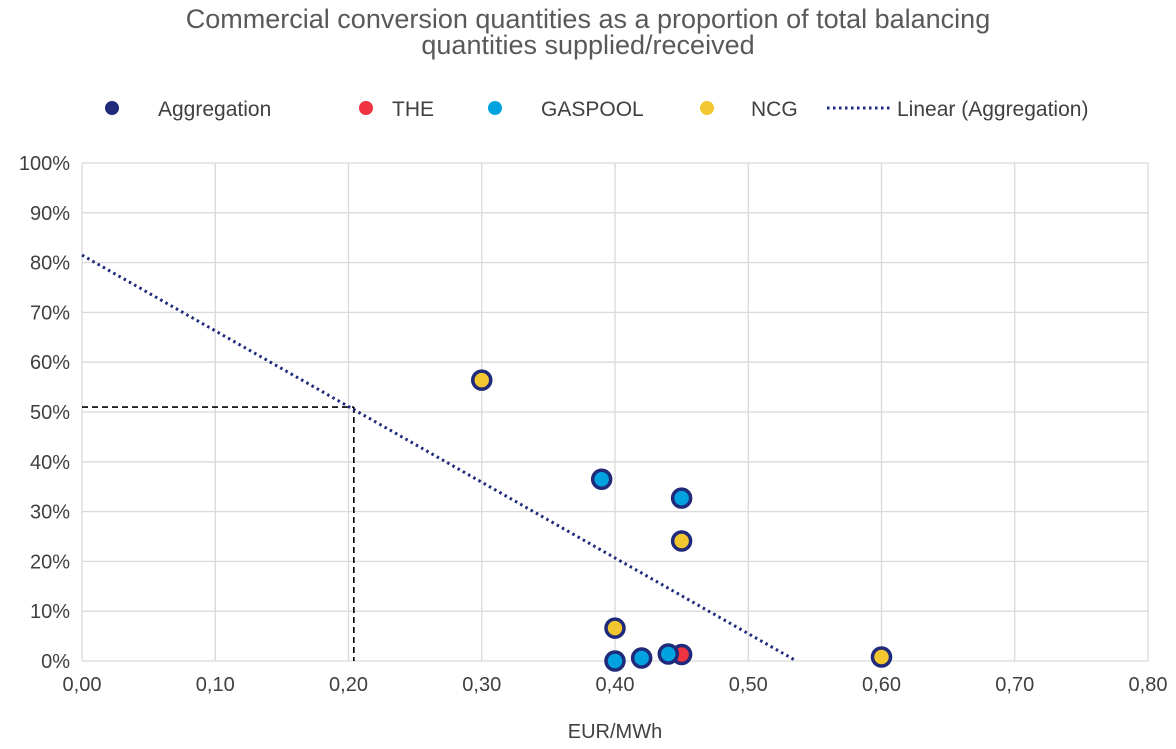 The width and height of the screenshot is (1176, 749). Describe the element at coordinates (707, 108) in the screenshot. I see `legend-marker-ncg` at that location.